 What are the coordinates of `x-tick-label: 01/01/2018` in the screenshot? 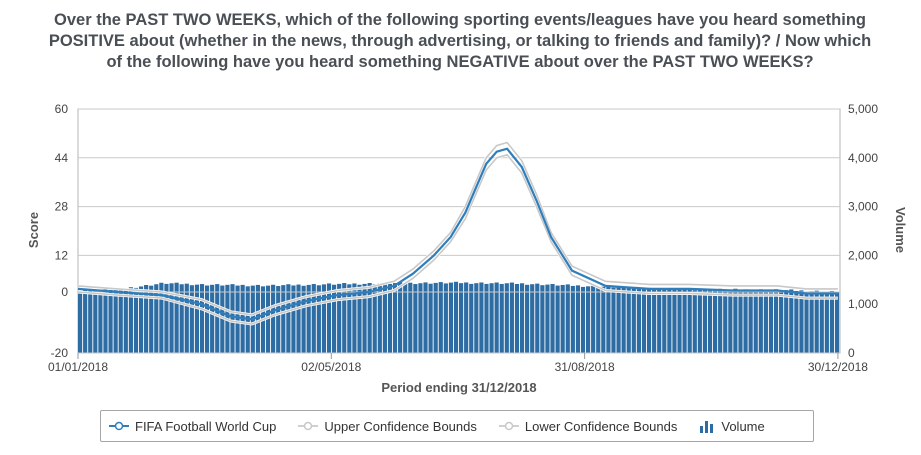 It's located at (78, 367).